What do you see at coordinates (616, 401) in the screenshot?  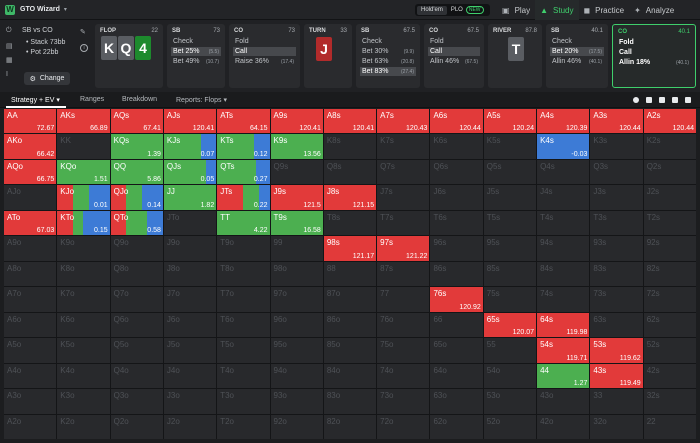 I see `hand-cell-33: 33` at bounding box center [616, 401].